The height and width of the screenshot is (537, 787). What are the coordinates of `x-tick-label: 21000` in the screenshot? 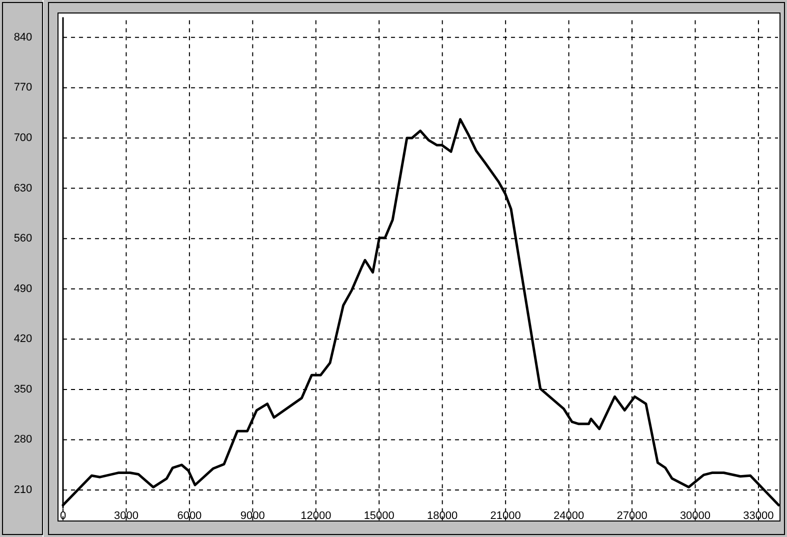 It's located at (505, 516).